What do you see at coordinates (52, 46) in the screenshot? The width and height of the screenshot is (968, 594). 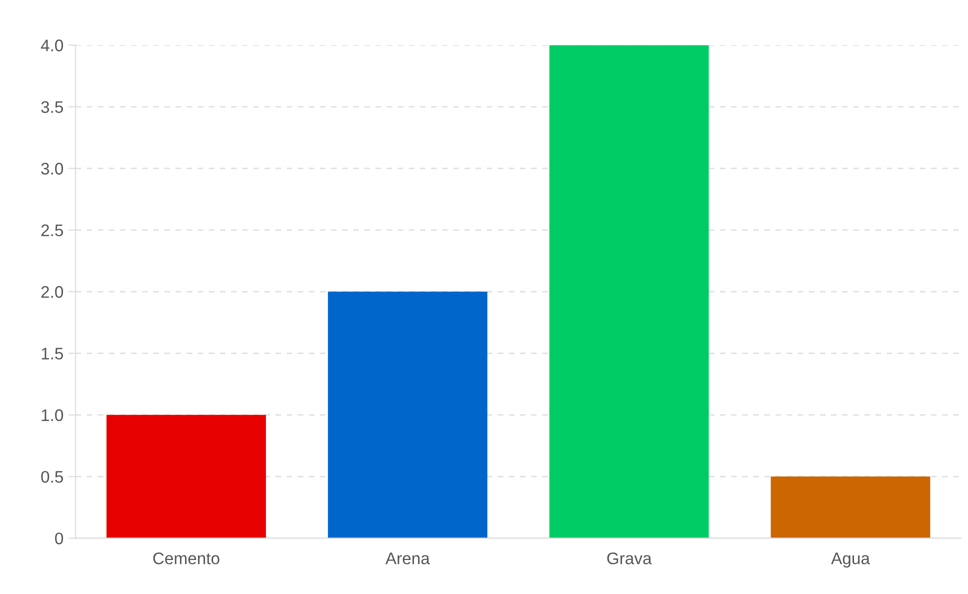 I see `y-tick-label: 4.0` at bounding box center [52, 46].